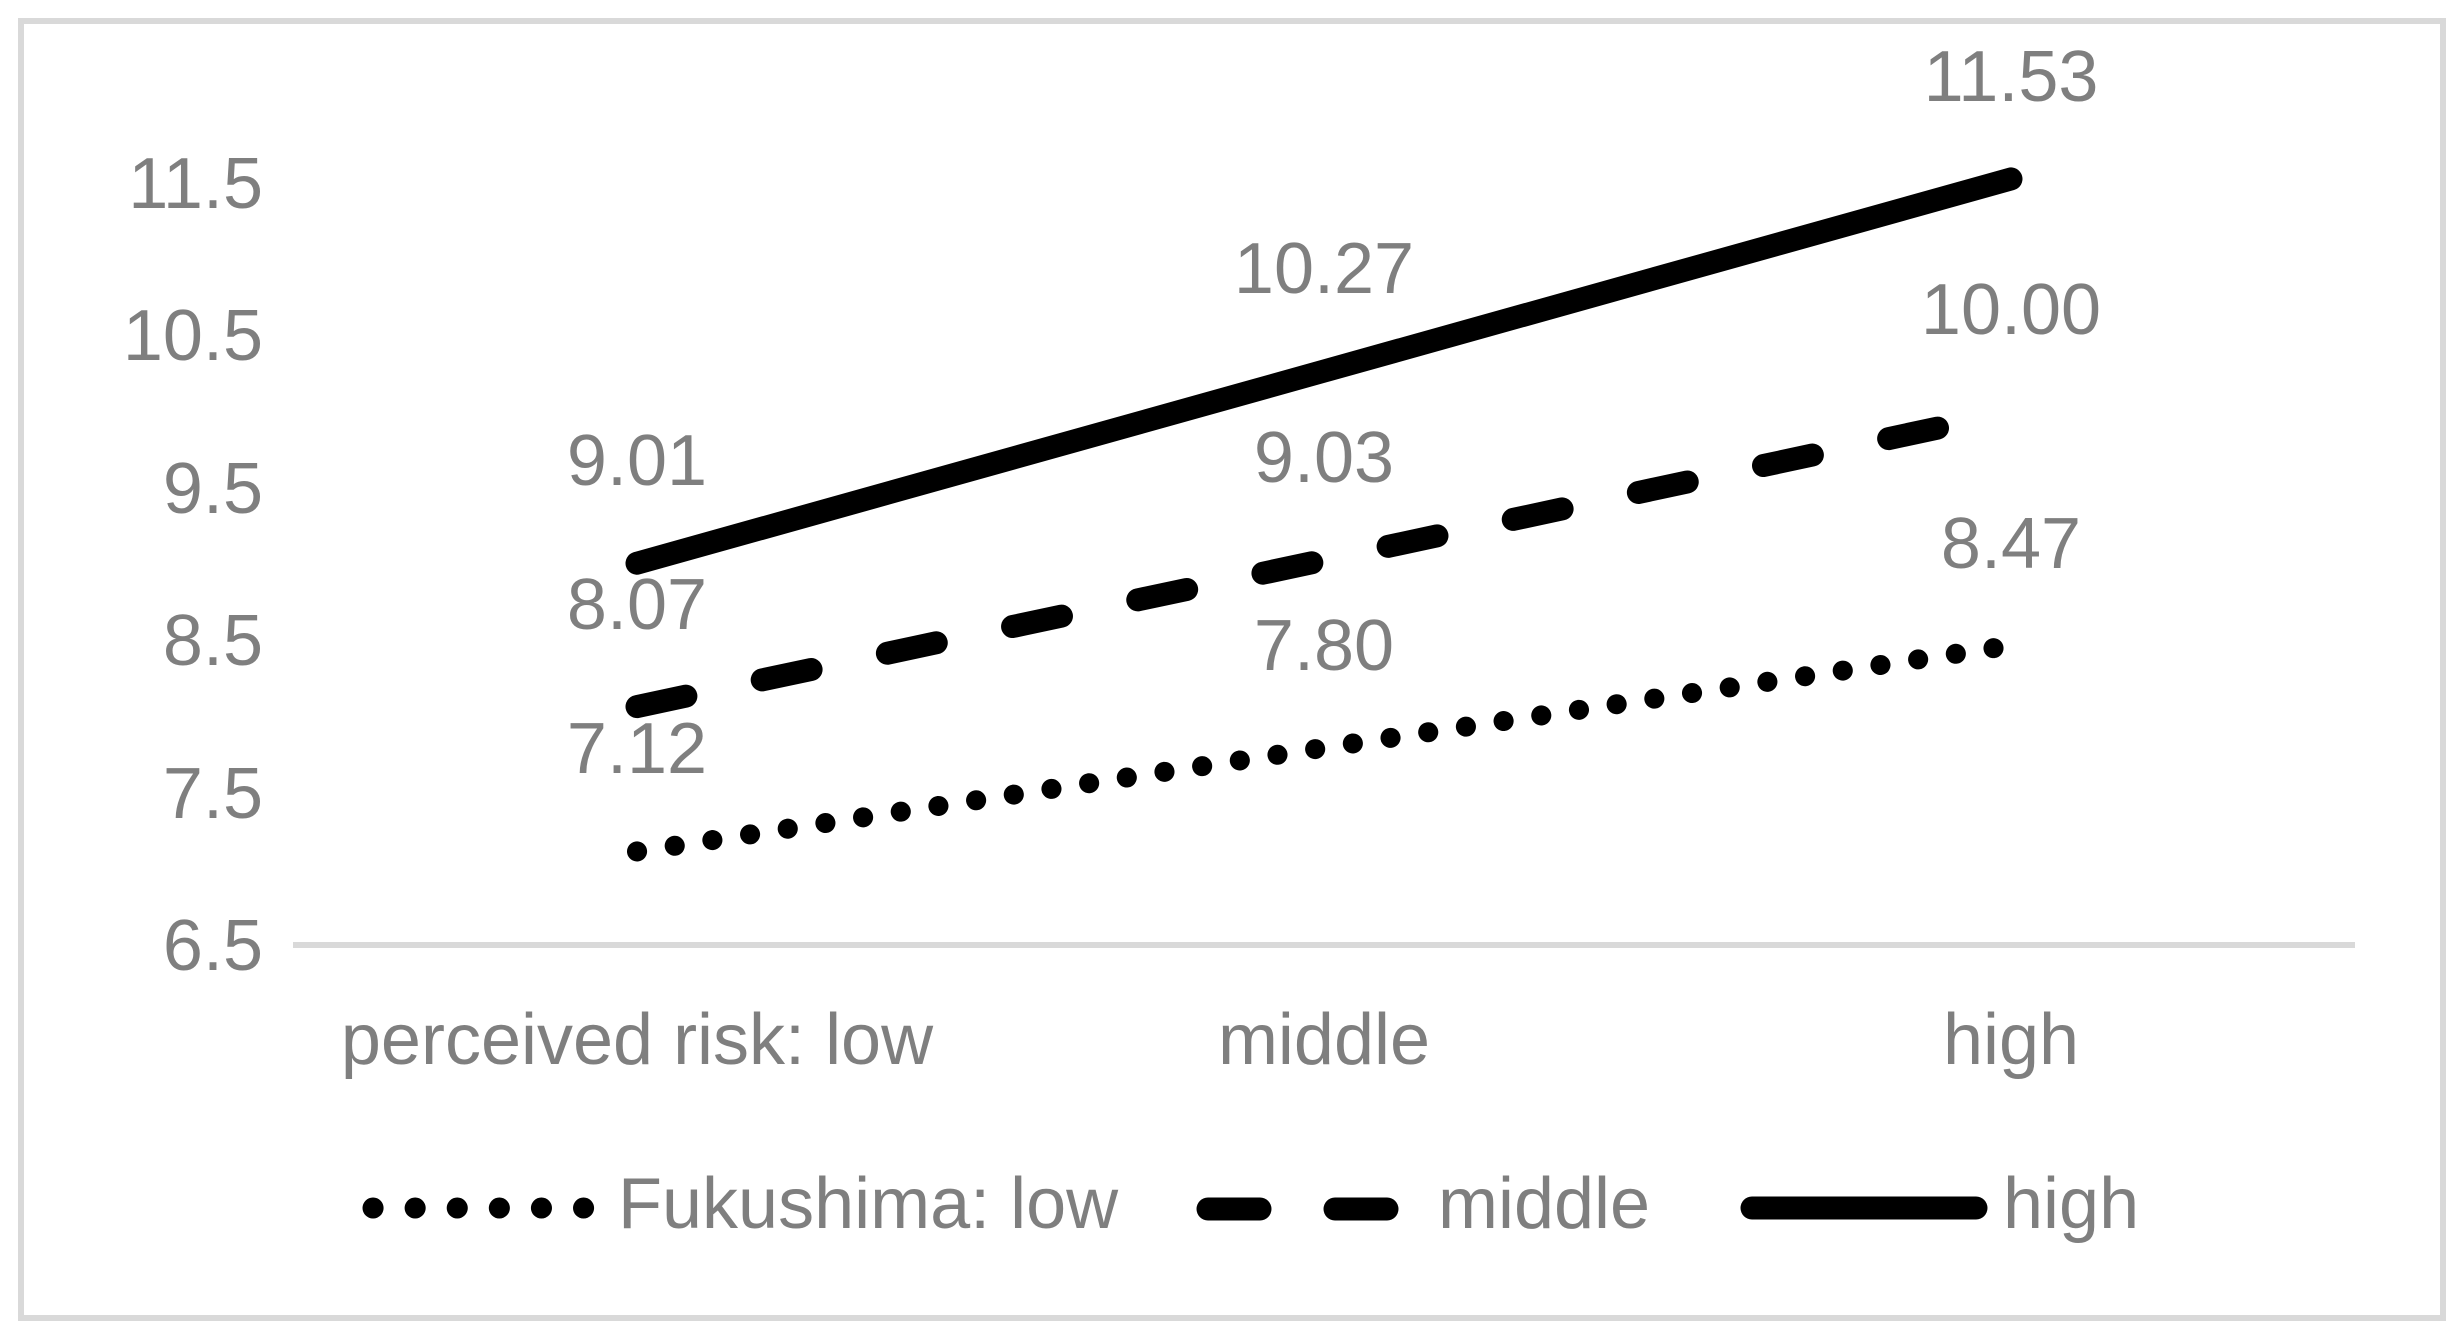 The height and width of the screenshot is (1339, 2464). I want to click on y-axis-tick-label: 8.5, so click(212, 641).